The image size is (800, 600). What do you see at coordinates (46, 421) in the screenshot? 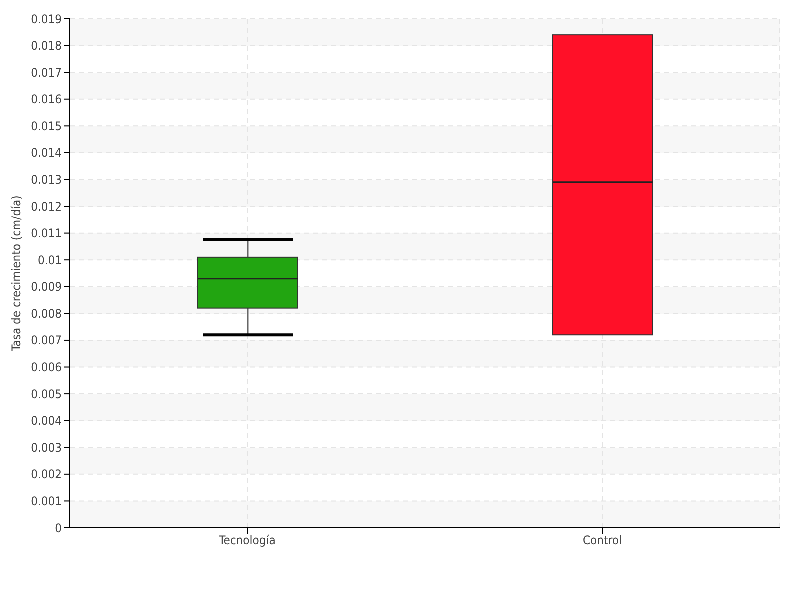
I see `y-tick-label: 0.004` at bounding box center [46, 421].